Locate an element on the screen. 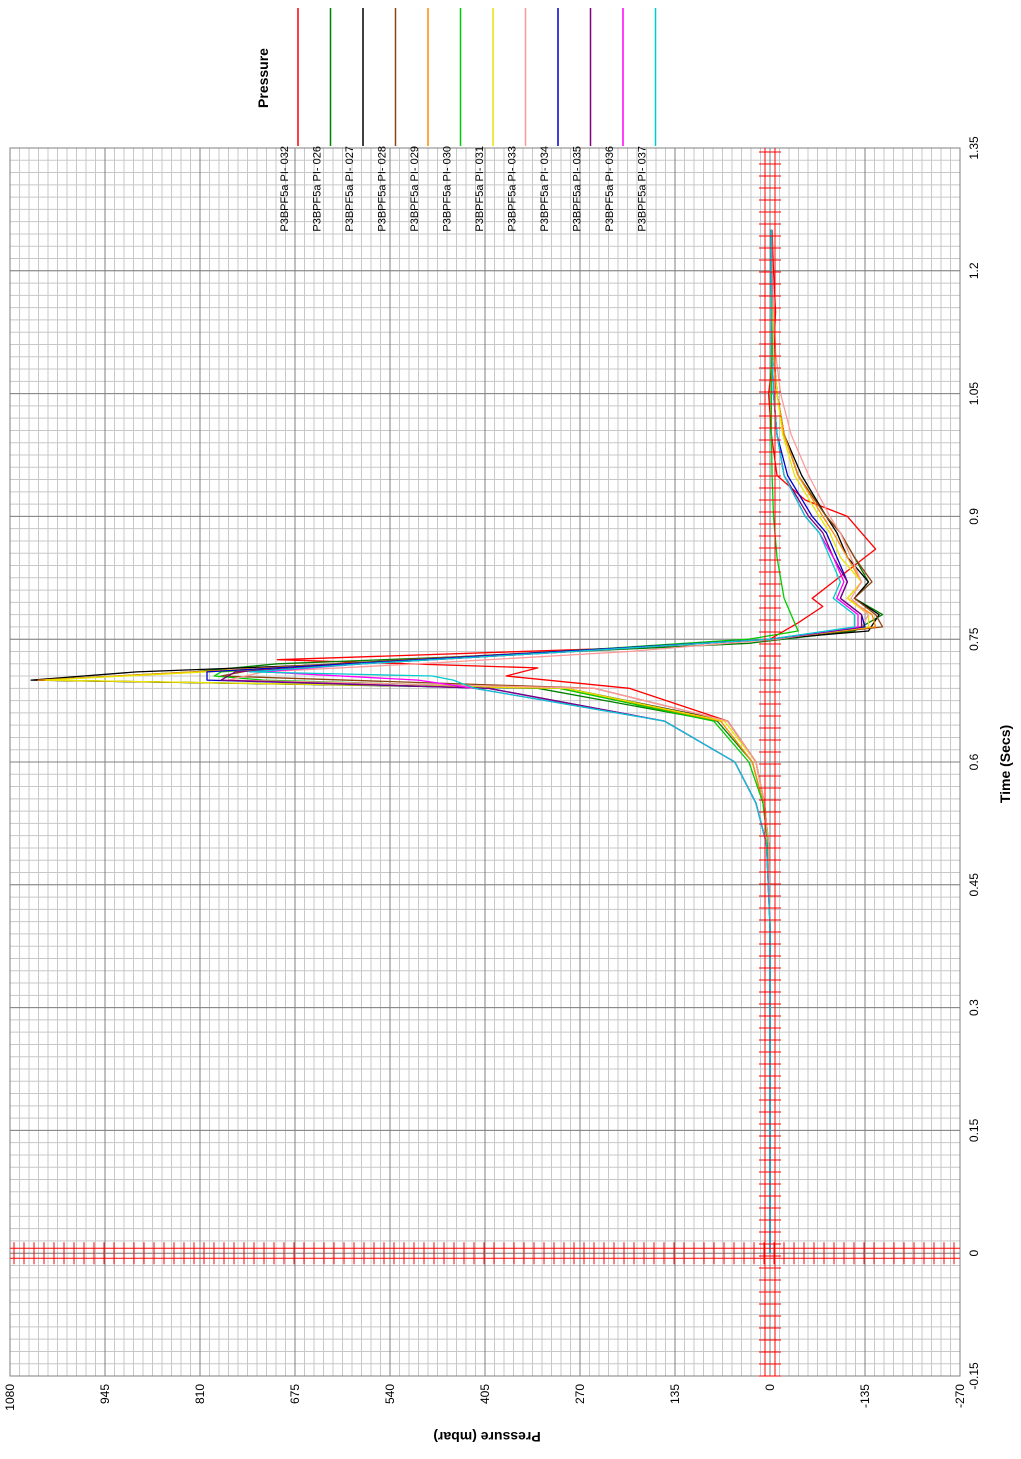  y-tick-label: 405 is located at coordinates (485, 1394).